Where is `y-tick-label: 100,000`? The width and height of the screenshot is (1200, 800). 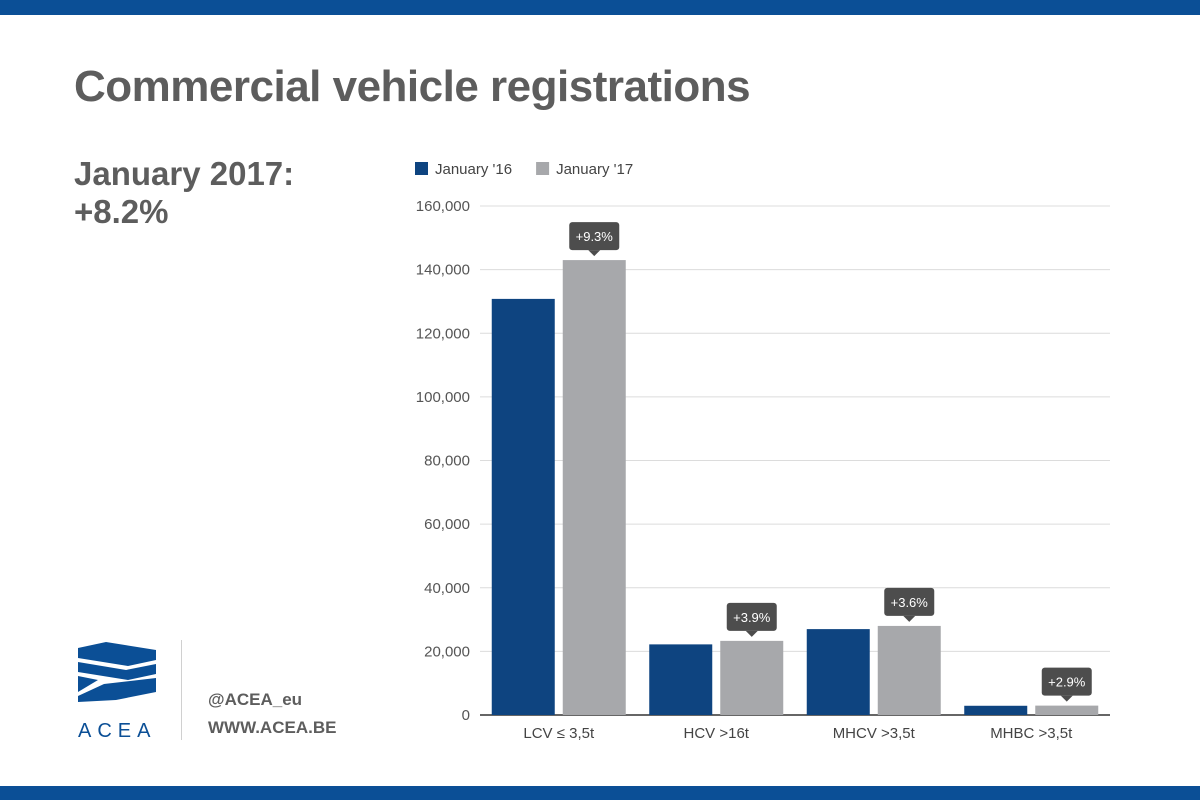
y-tick-label: 100,000 is located at coordinates (443, 397).